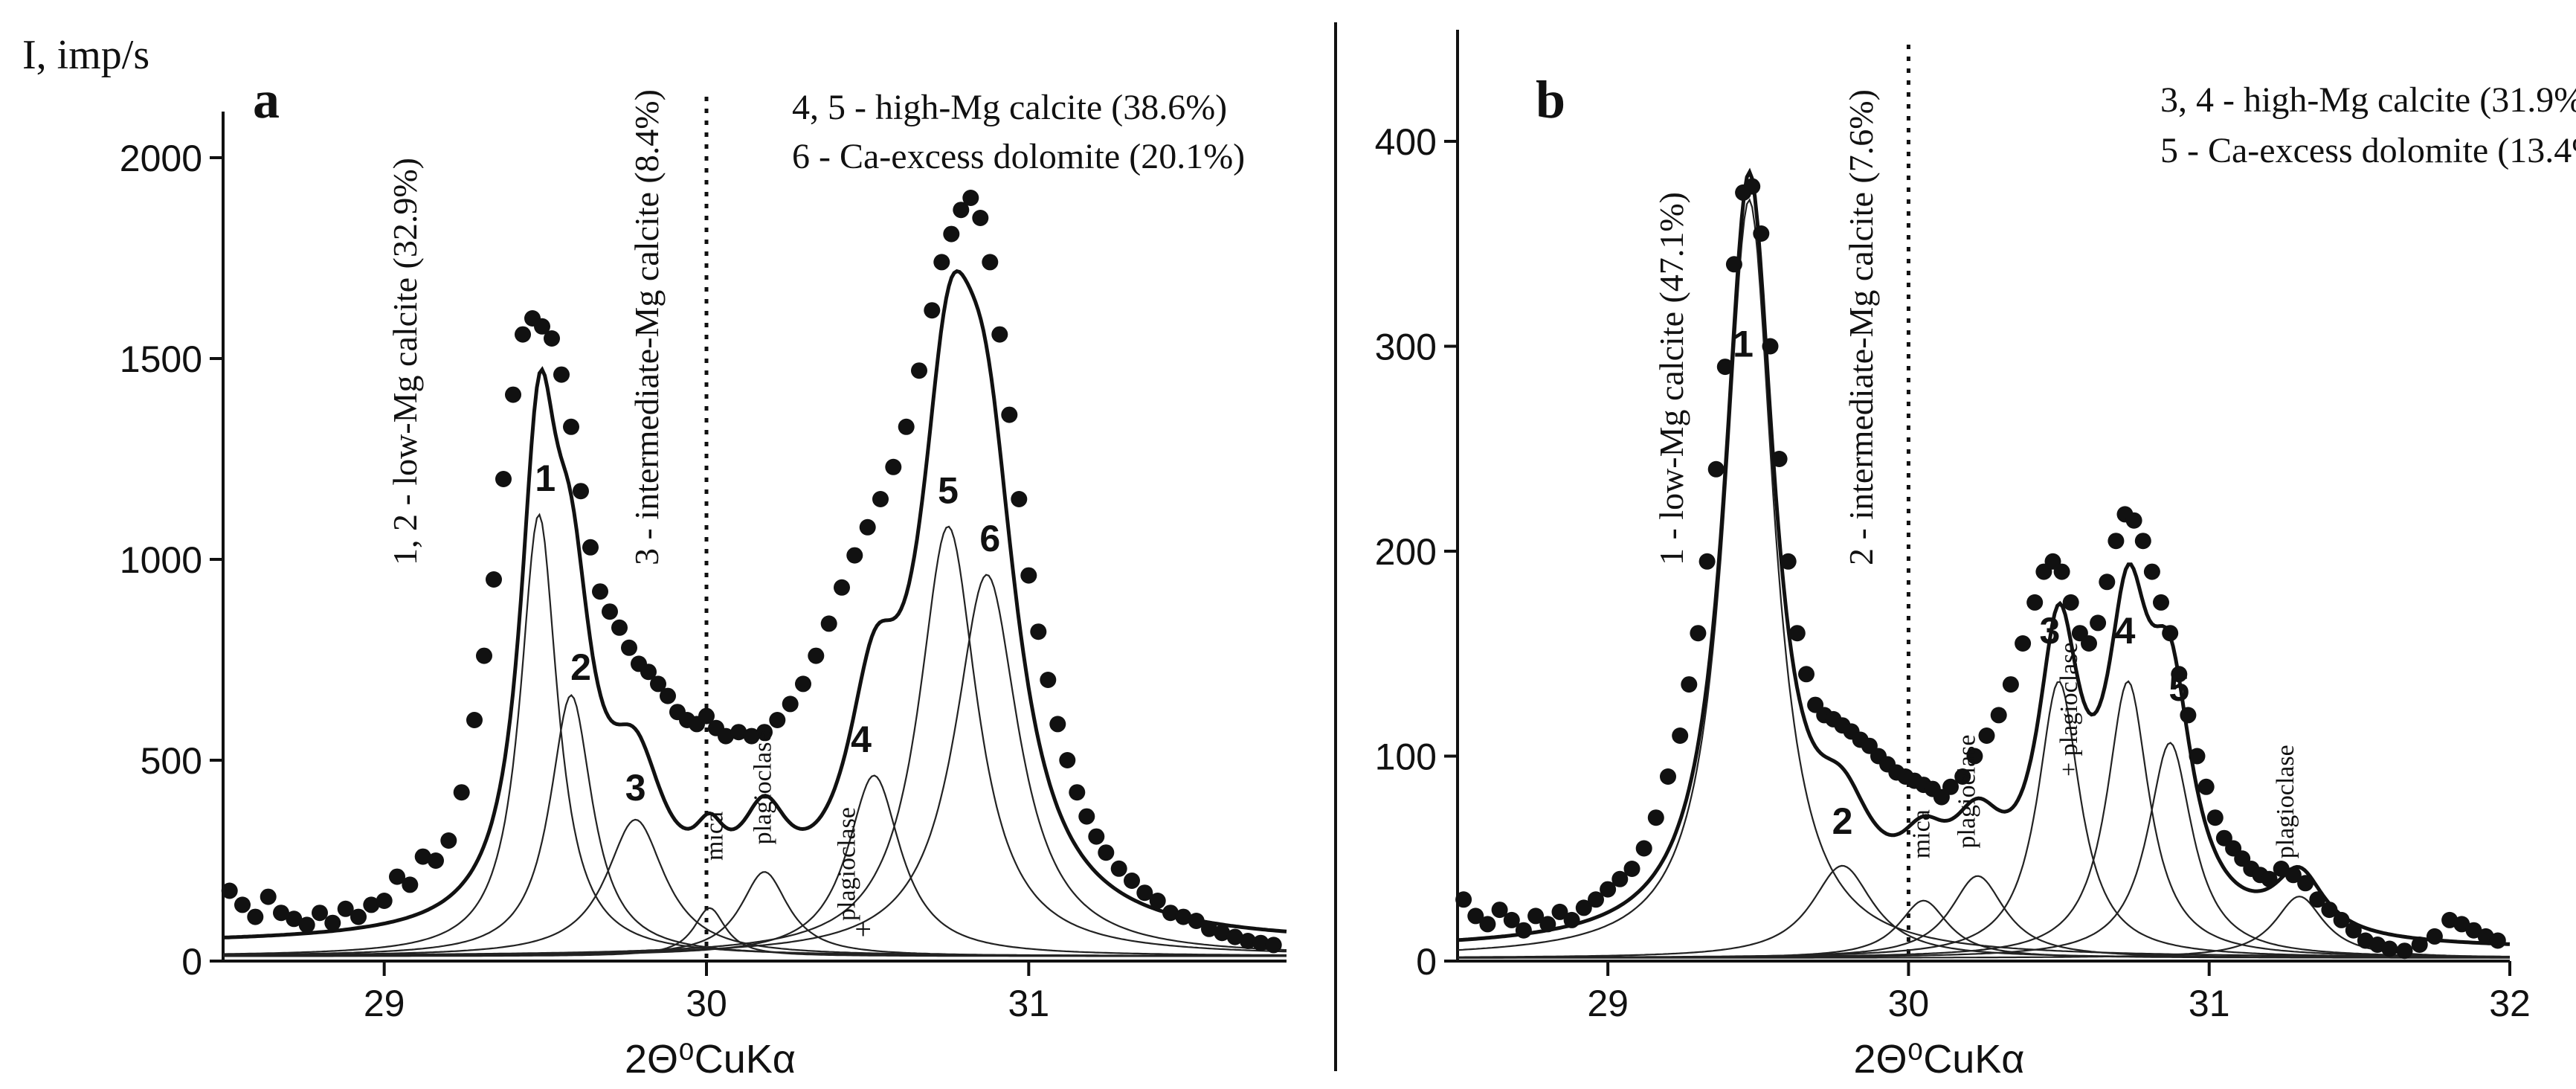 The width and height of the screenshot is (2576, 1089). I want to click on phase-label: +, so click(863, 928).